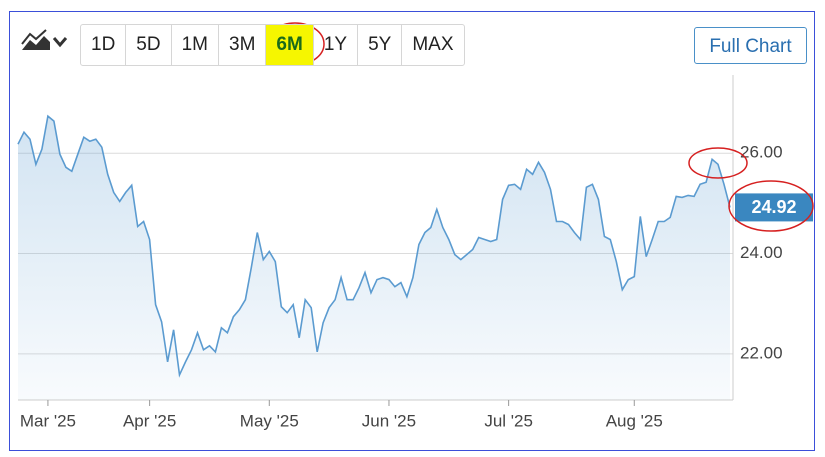 The width and height of the screenshot is (825, 457). I want to click on chart-icon, so click(44, 39).